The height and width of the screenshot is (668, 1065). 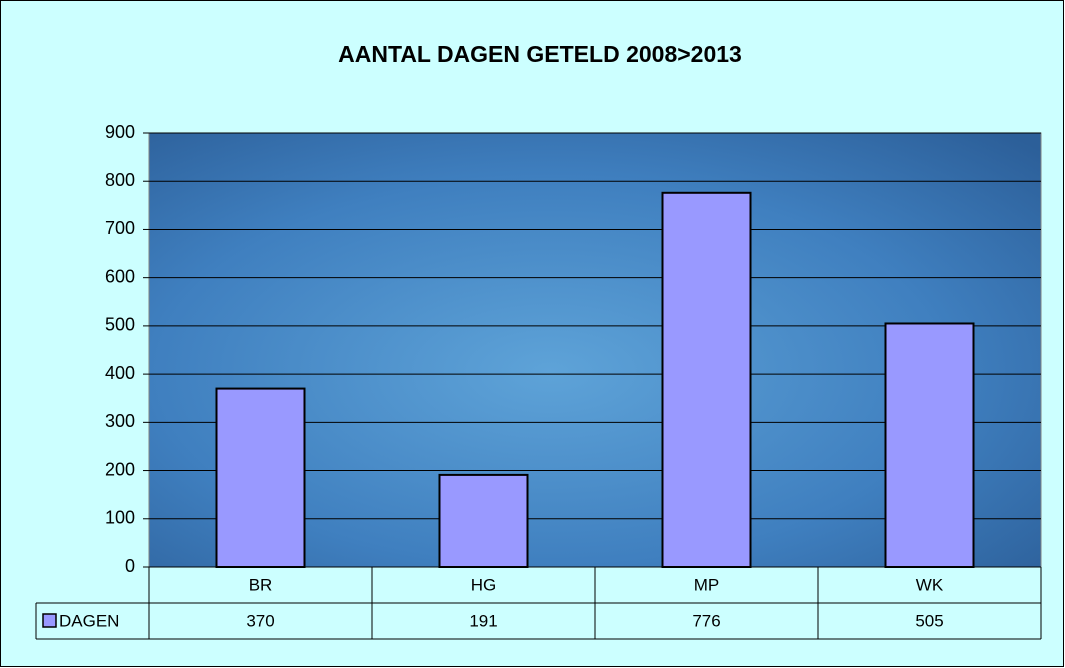 I want to click on table-value: 776, so click(x=706, y=620).